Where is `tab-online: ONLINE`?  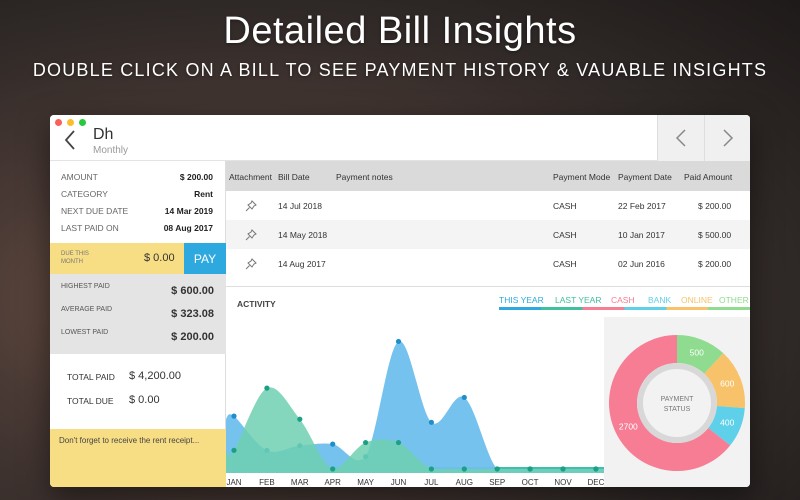
tab-online: ONLINE is located at coordinates (697, 300).